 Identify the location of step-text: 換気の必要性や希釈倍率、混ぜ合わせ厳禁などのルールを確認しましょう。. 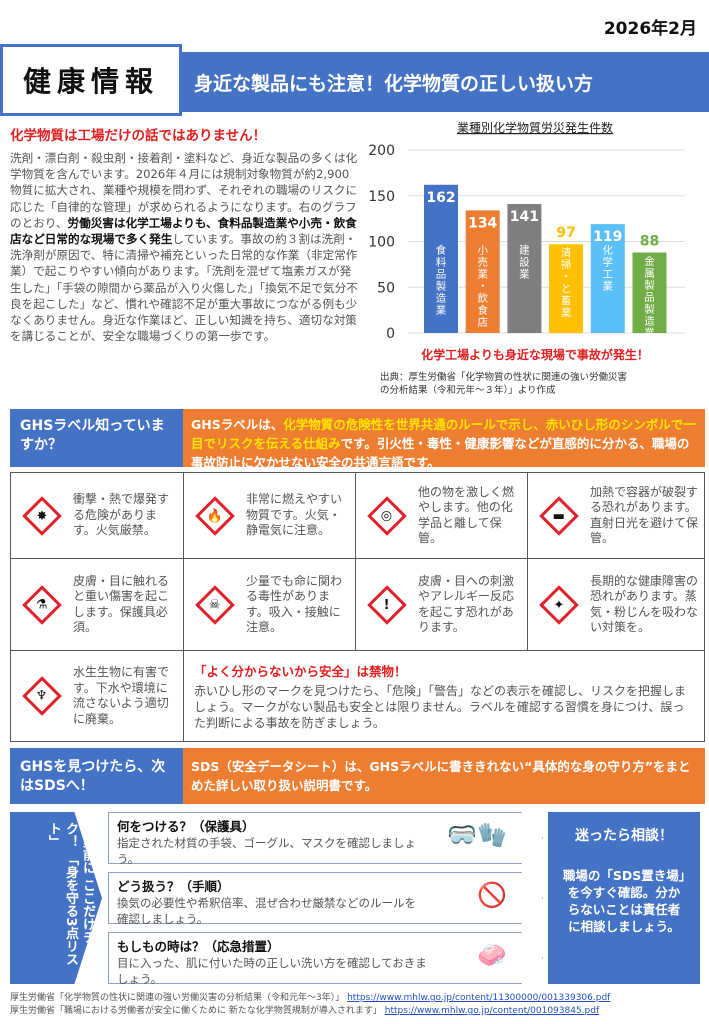
(266, 911).